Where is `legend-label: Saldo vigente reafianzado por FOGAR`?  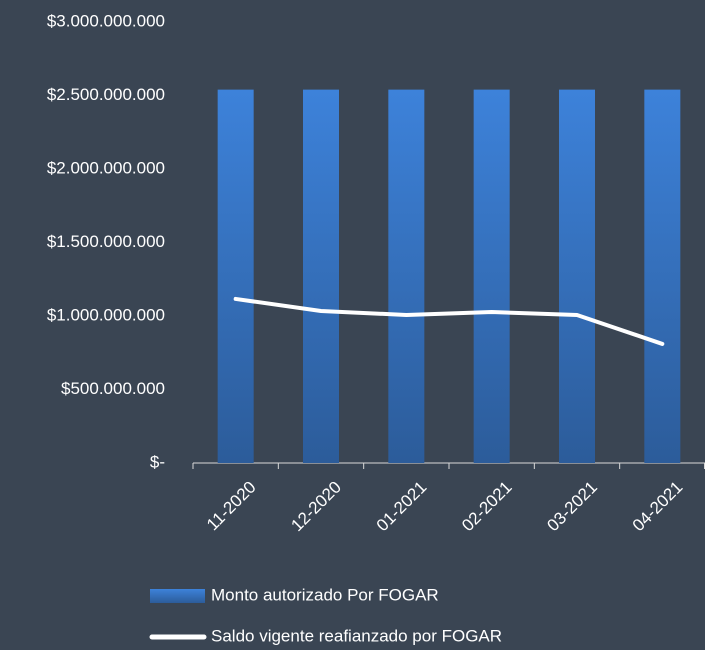 legend-label: Saldo vigente reafianzado por FOGAR is located at coordinates (356, 635).